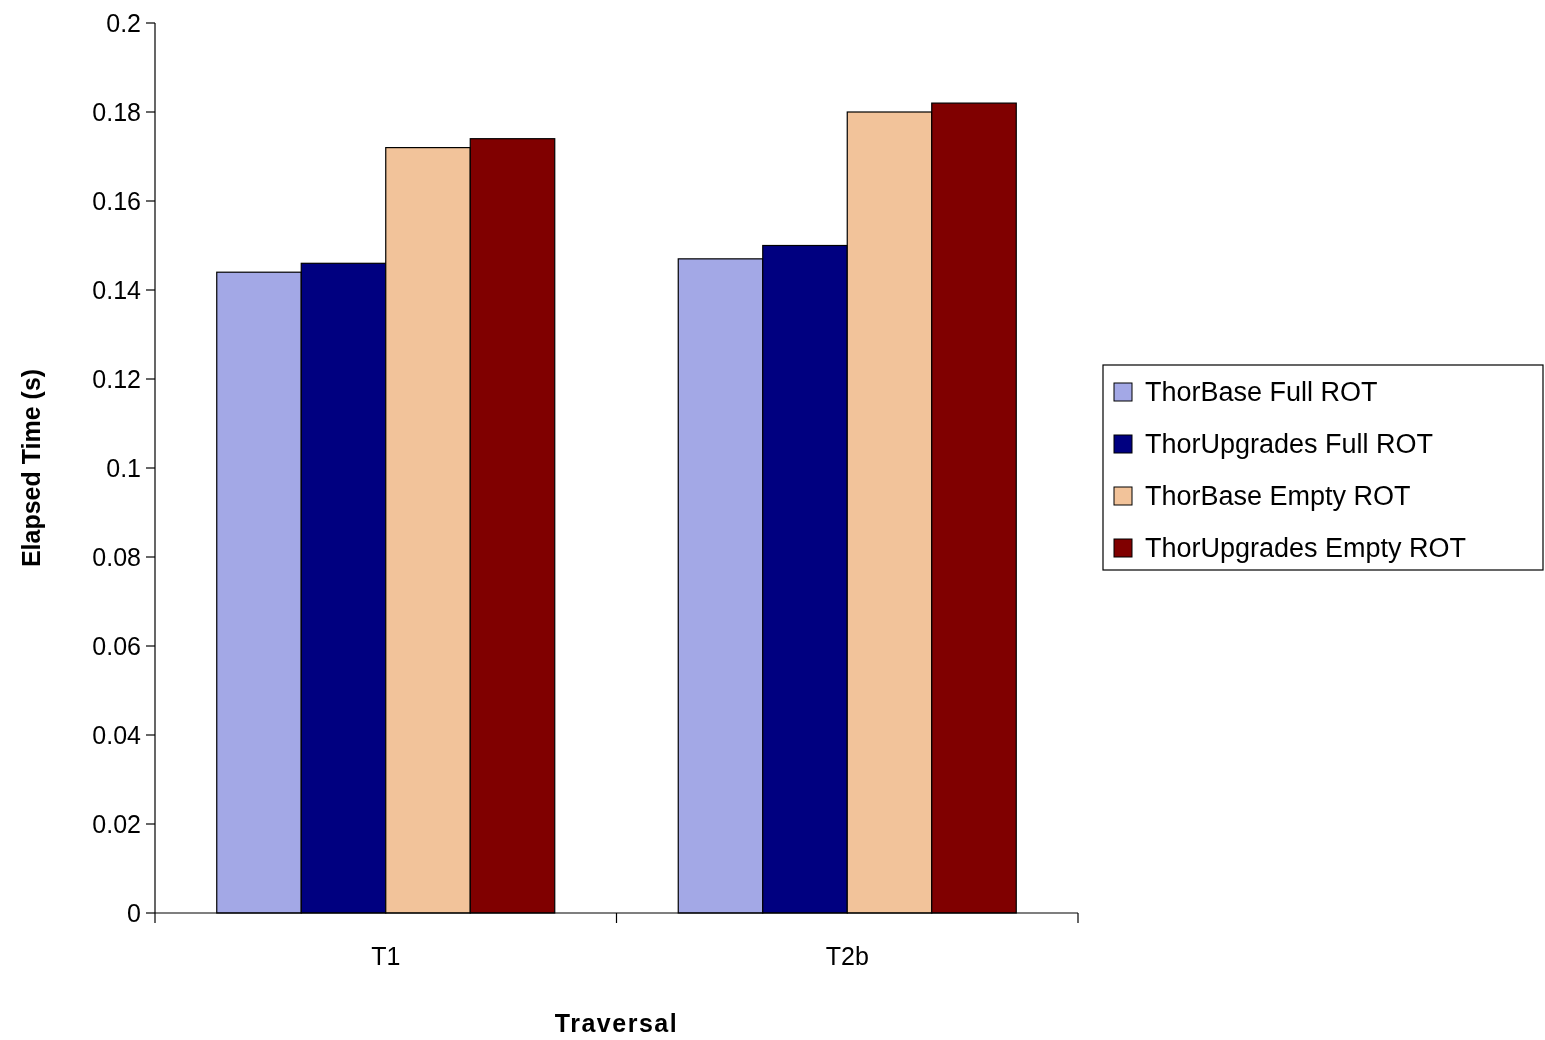 The image size is (1545, 1040). Describe the element at coordinates (1278, 496) in the screenshot. I see `legend-label: ThorBase Empty ROT` at that location.